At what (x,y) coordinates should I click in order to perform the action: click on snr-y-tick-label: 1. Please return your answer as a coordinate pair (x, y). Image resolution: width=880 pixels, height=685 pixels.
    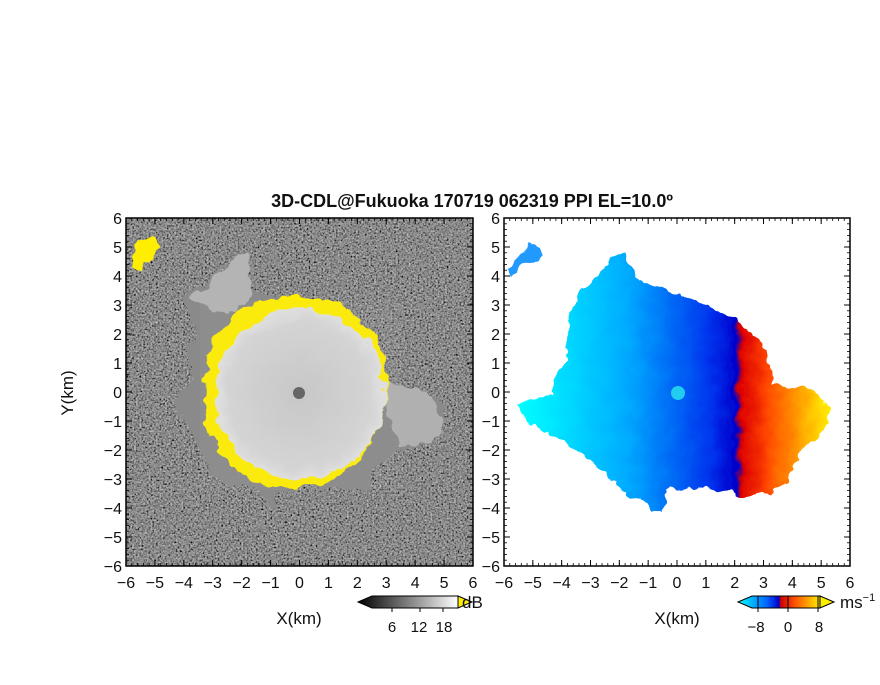
    Looking at the image, I should click on (117, 364).